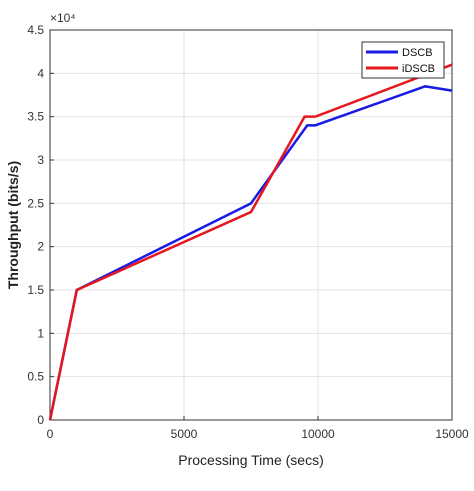  I want to click on legend-label: DSCB, so click(417, 53).